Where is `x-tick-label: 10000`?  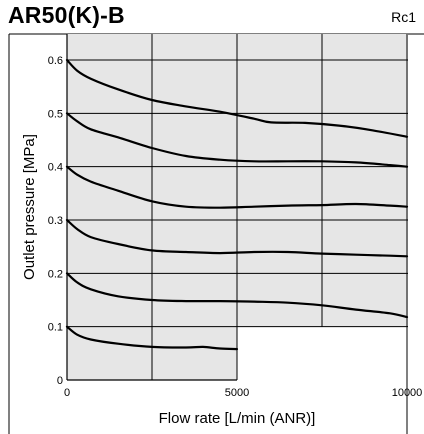 x-tick-label: 10000 is located at coordinates (407, 393).